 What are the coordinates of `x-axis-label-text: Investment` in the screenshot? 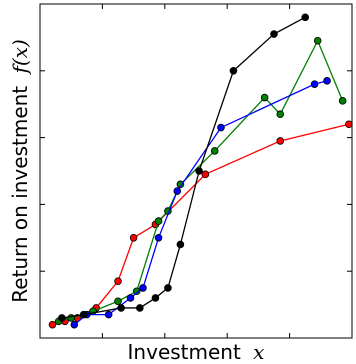 It's located at (184, 352).